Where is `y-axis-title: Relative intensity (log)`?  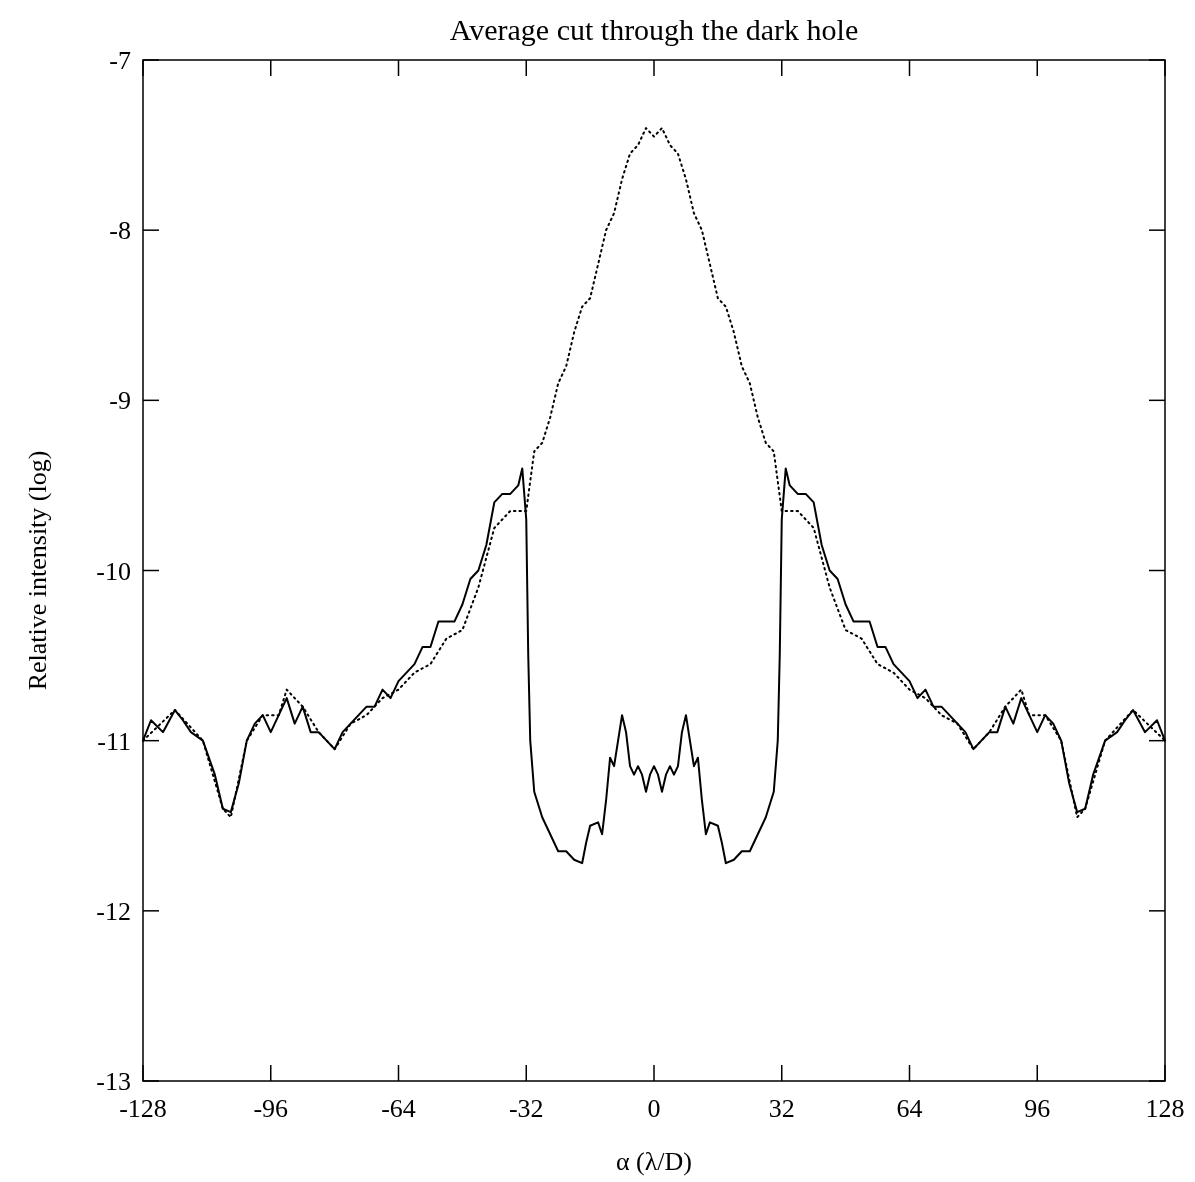
y-axis-title: Relative intensity (log) is located at coordinates (37, 570).